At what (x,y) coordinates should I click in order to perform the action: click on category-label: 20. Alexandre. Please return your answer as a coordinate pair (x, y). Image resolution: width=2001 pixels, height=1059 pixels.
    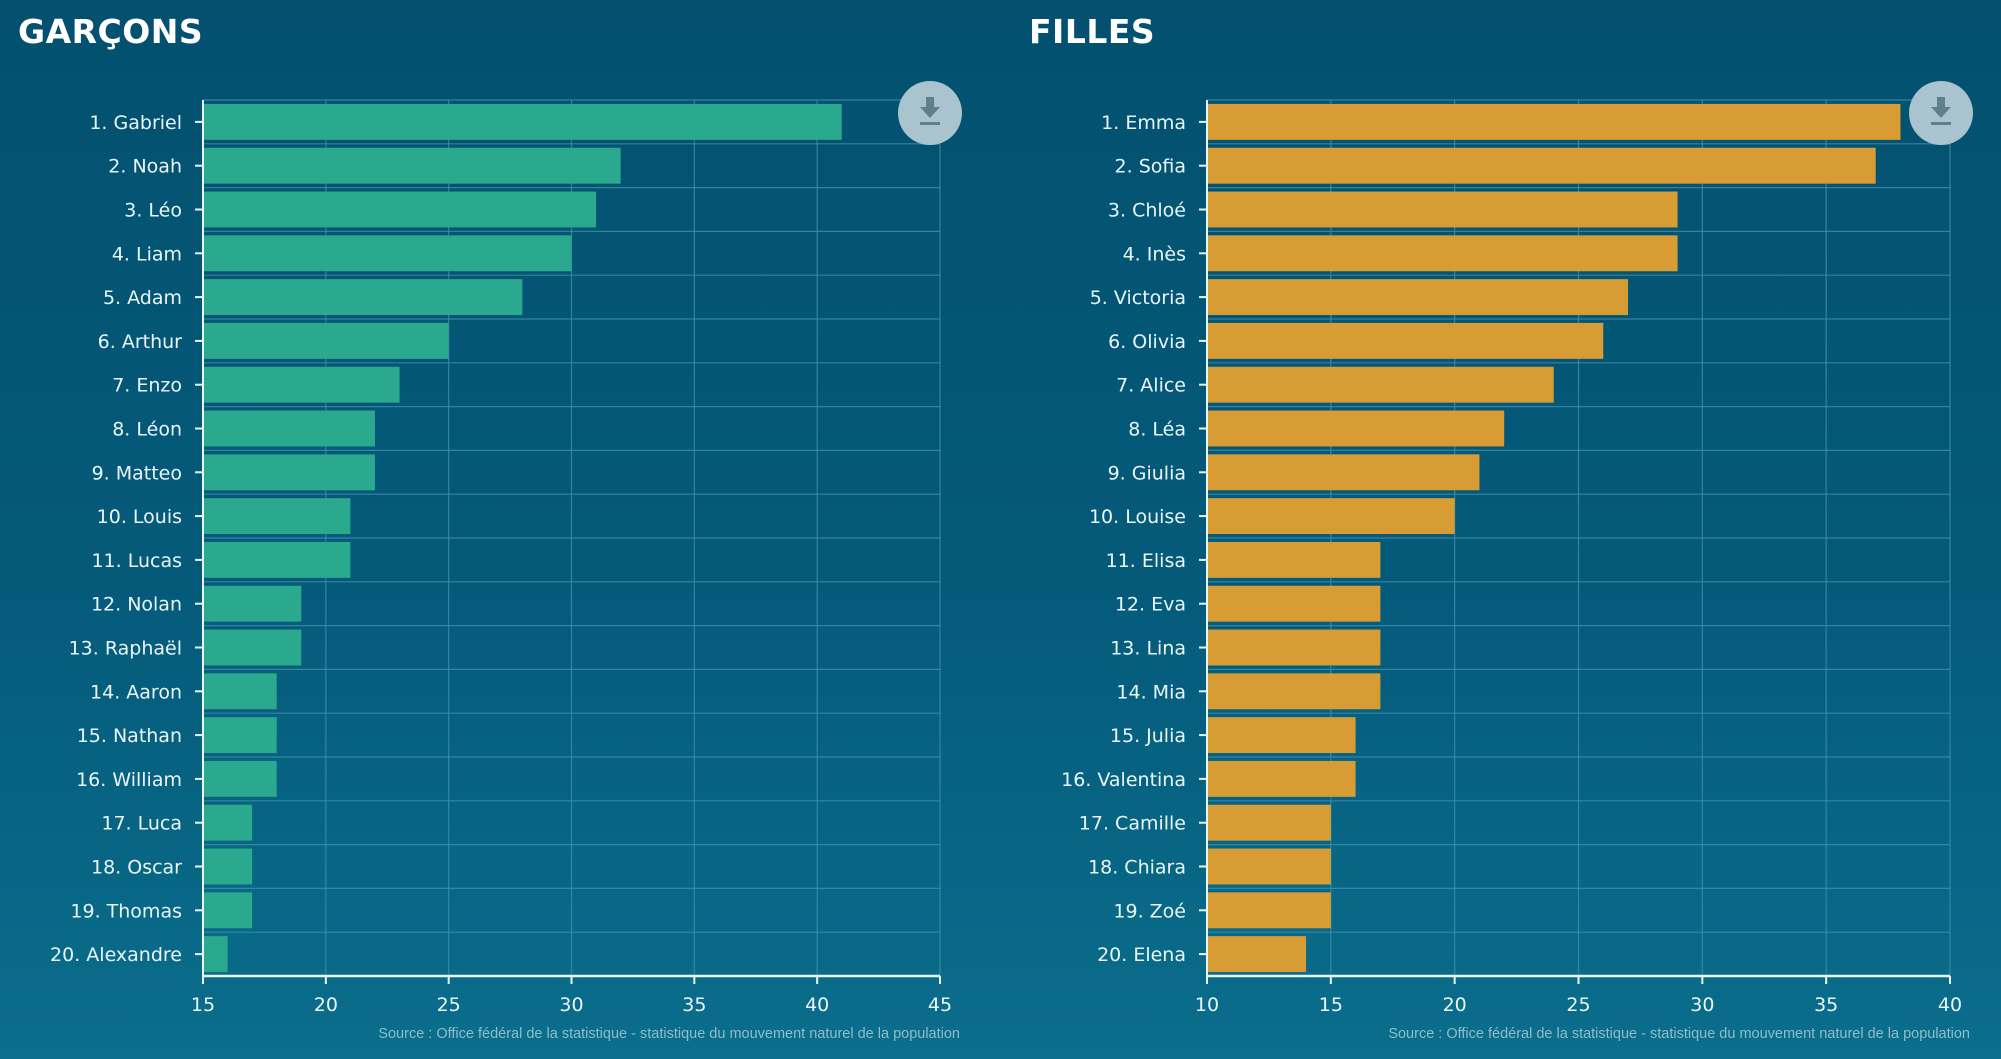
    Looking at the image, I should click on (116, 955).